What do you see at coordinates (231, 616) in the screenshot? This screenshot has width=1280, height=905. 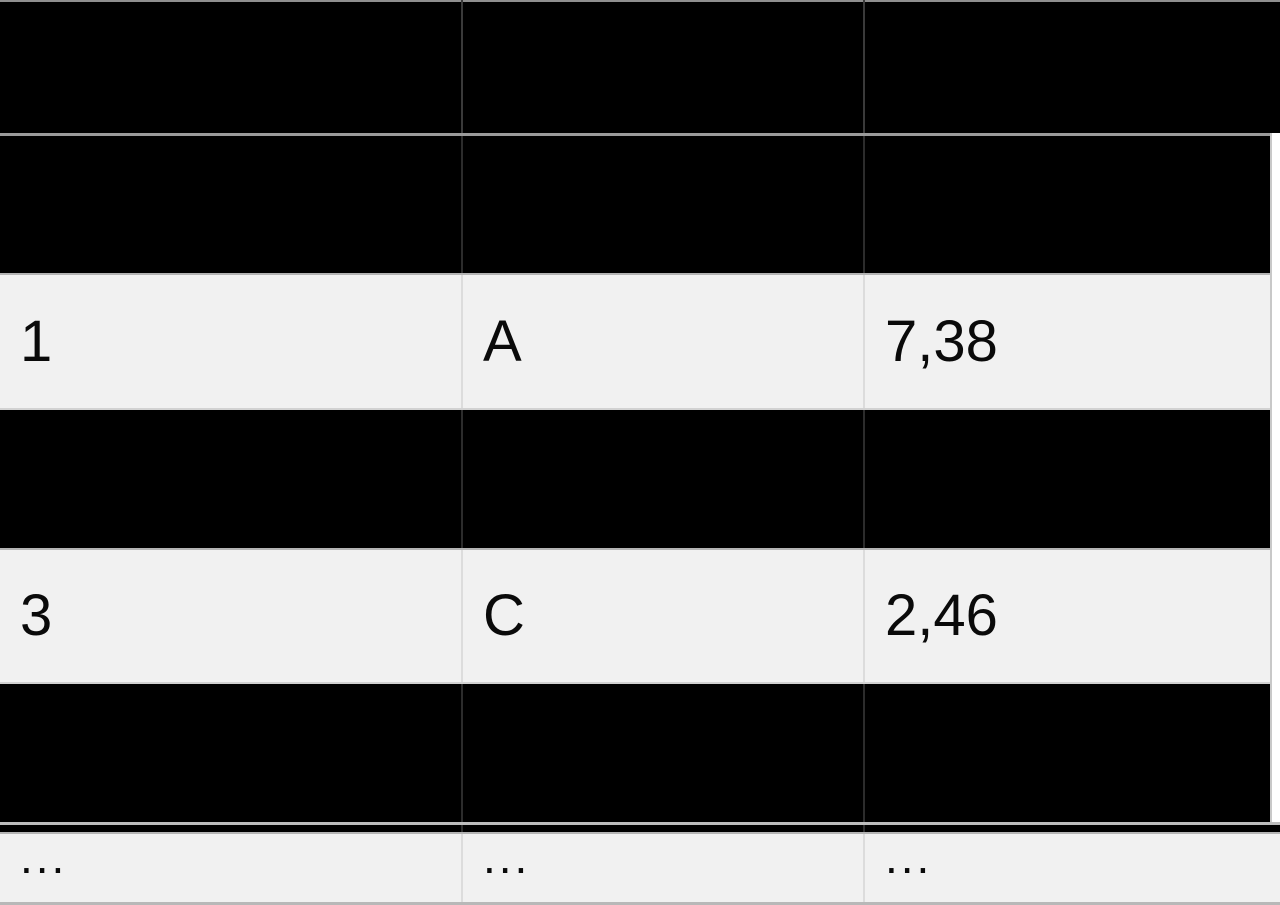 I see `cell-index: 3` at bounding box center [231, 616].